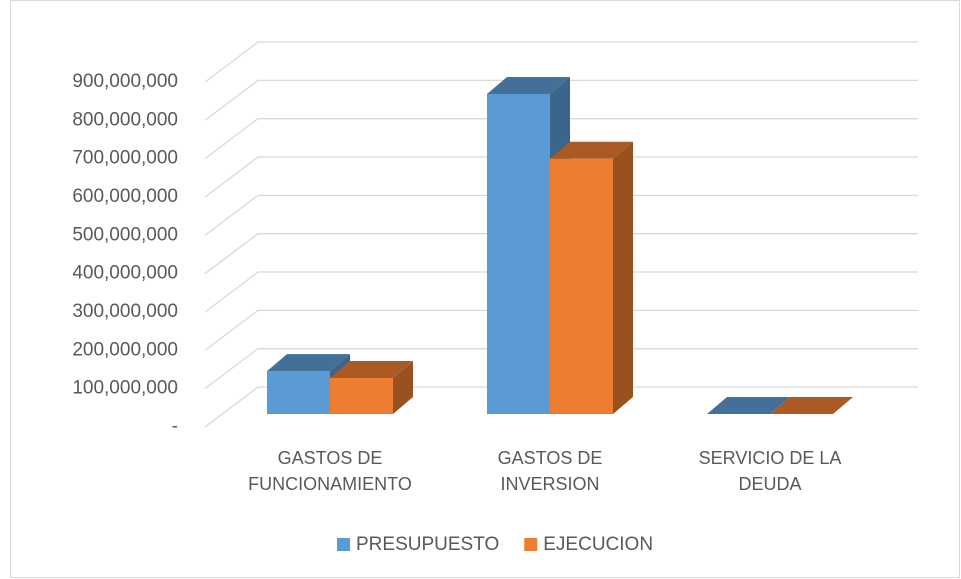  I want to click on x-tick-label: SERVICIO DE LA DEUDA, so click(770, 471).